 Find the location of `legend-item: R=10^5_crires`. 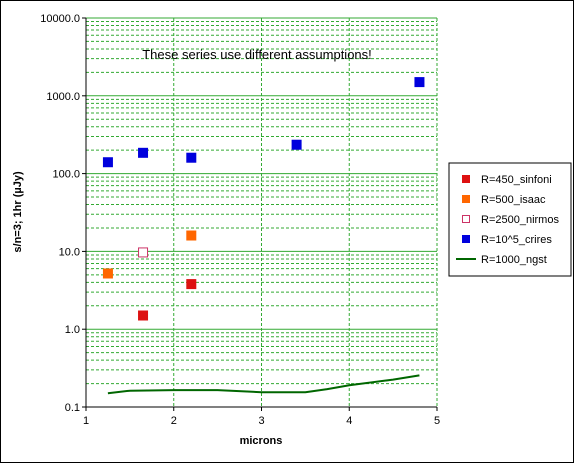

legend-item: R=10^5_crires is located at coordinates (507, 240).